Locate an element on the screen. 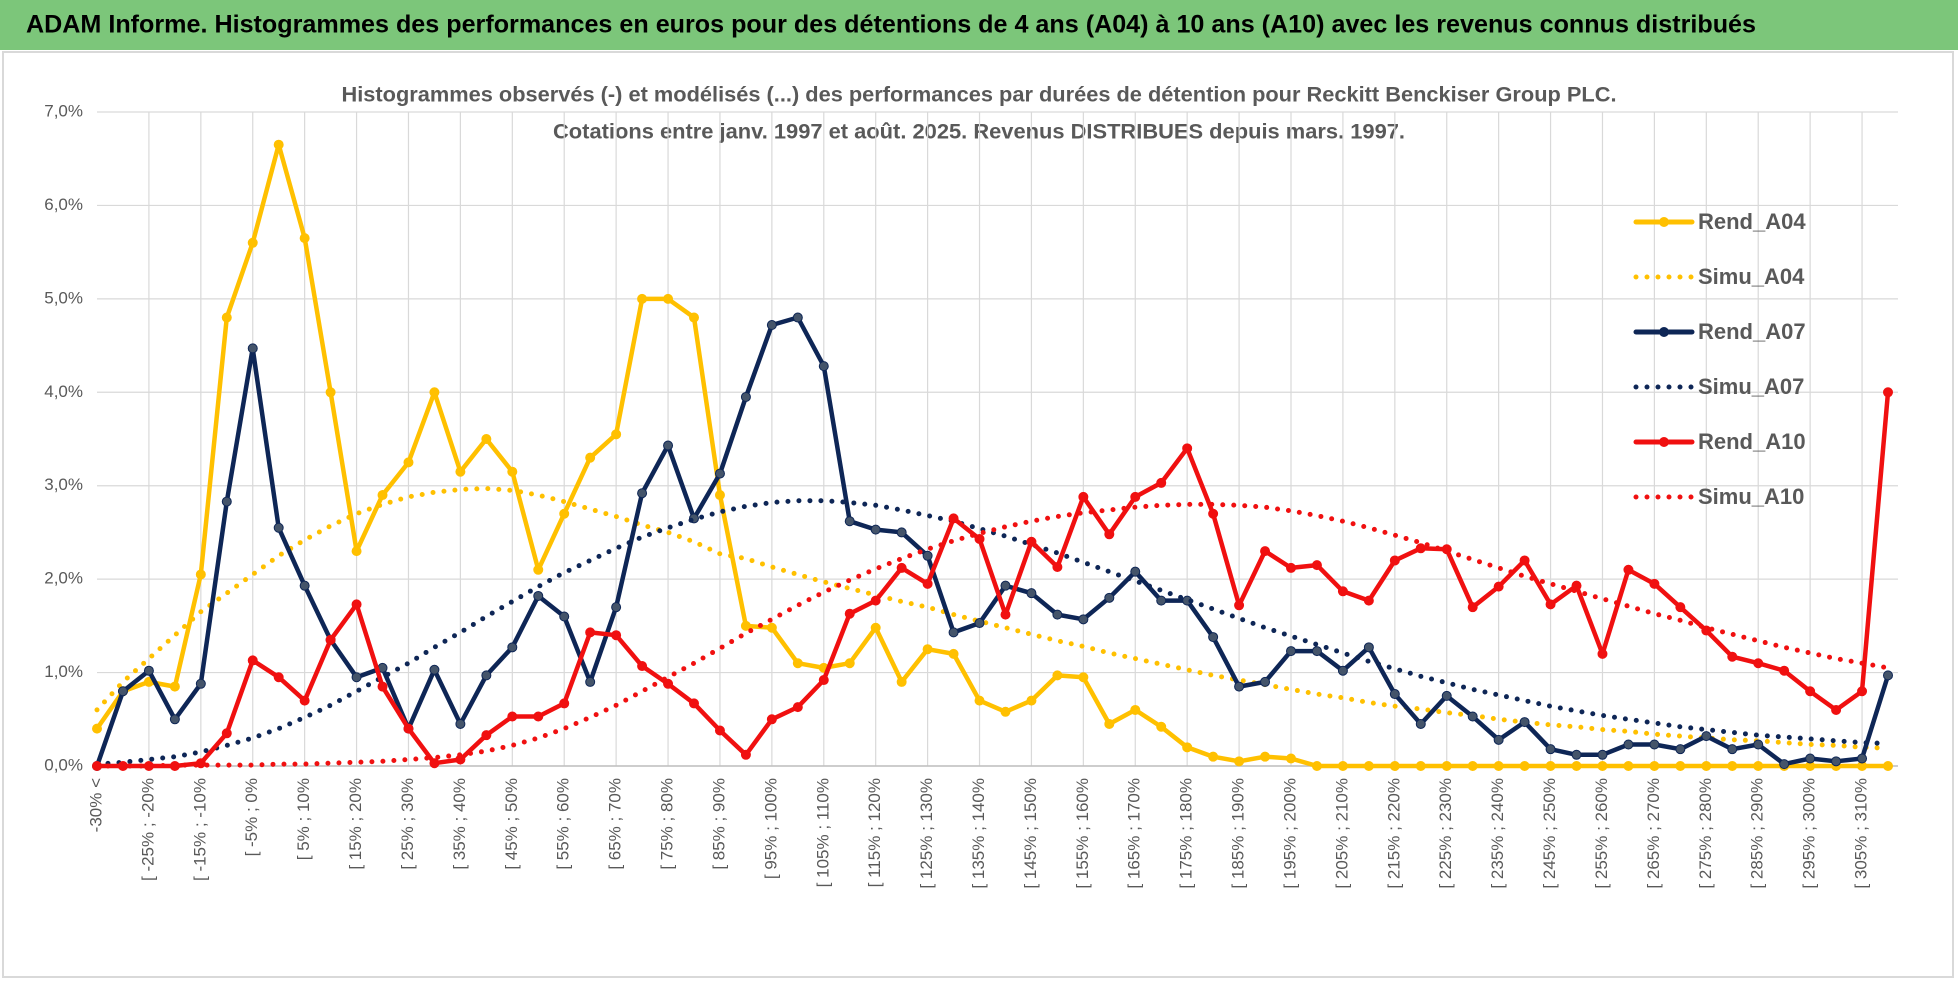 The height and width of the screenshot is (983, 1958). x-tick-label: -30% < is located at coordinates (95, 805).